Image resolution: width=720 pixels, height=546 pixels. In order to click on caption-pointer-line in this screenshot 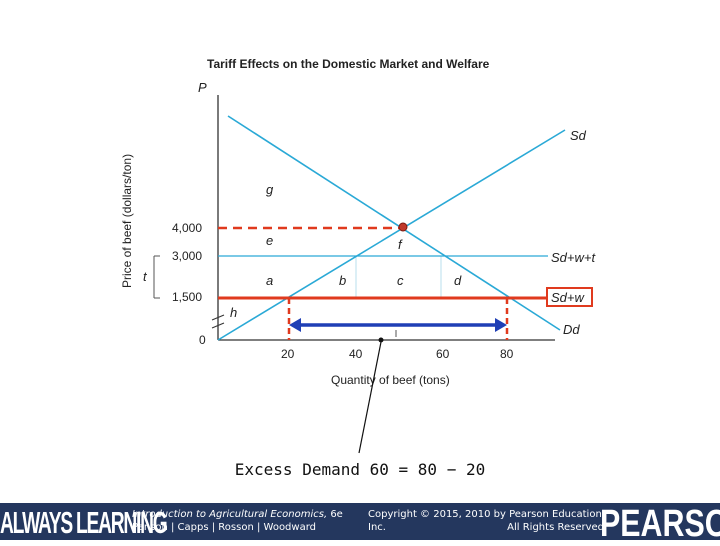, I will do `click(370, 397)`.